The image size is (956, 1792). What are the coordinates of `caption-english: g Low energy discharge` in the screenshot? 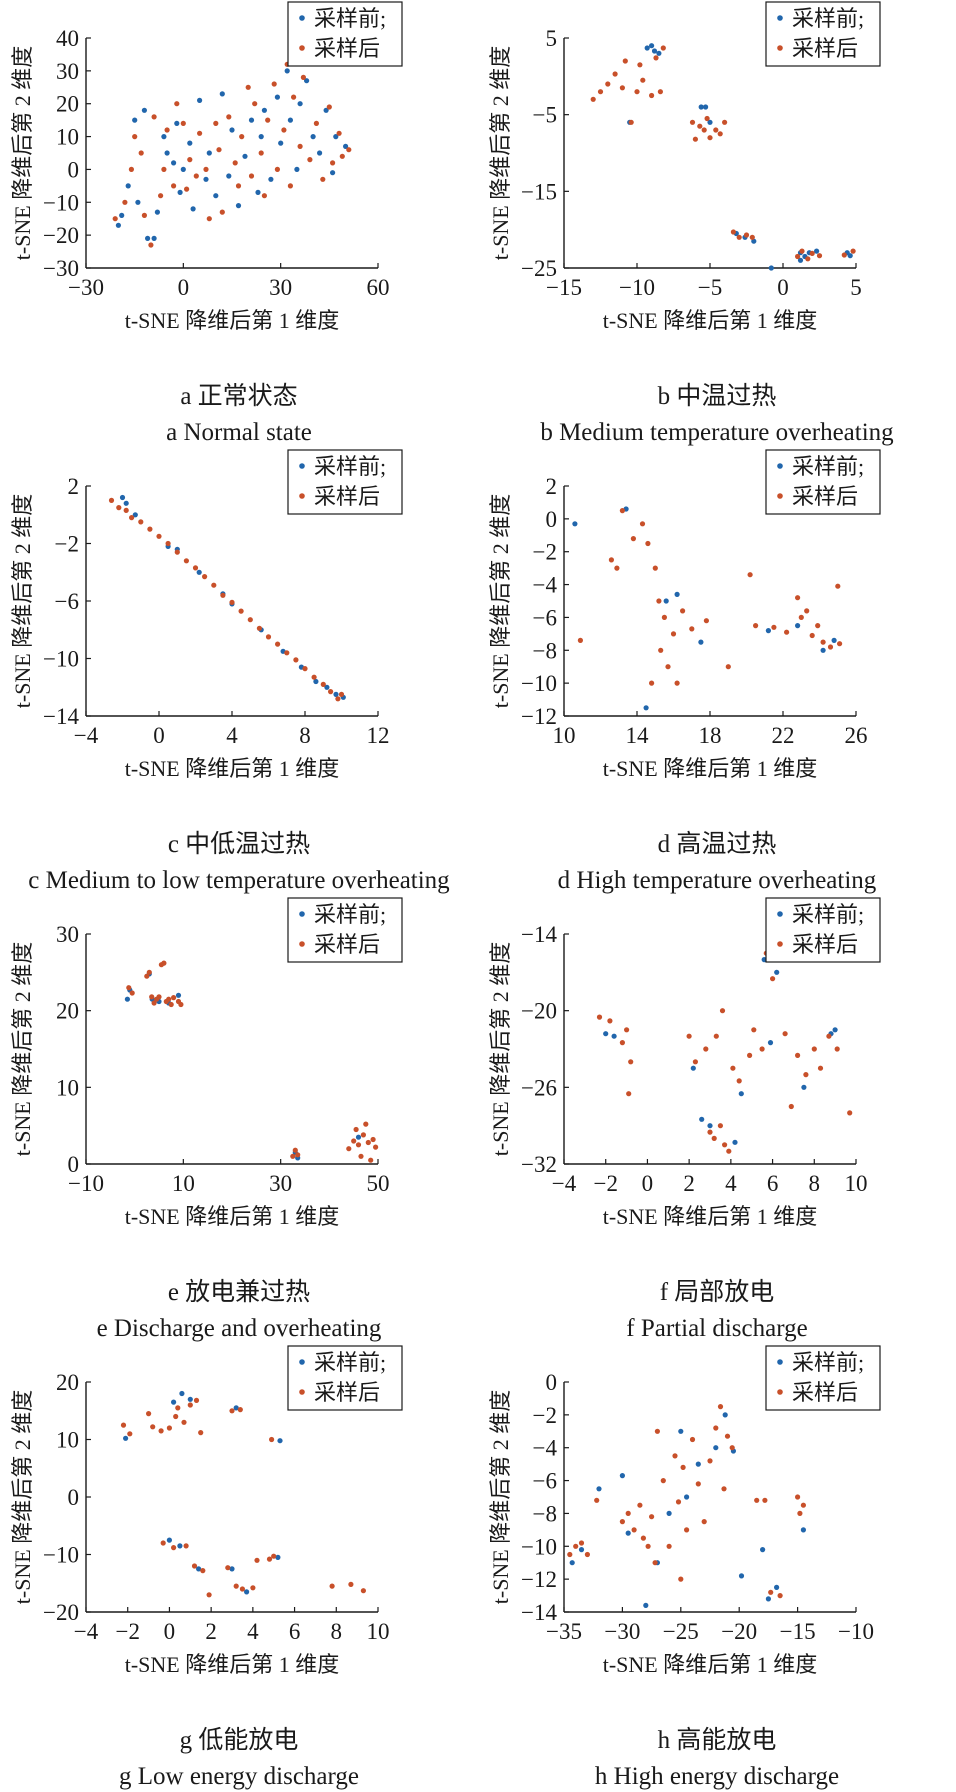 It's located at (239, 1776).